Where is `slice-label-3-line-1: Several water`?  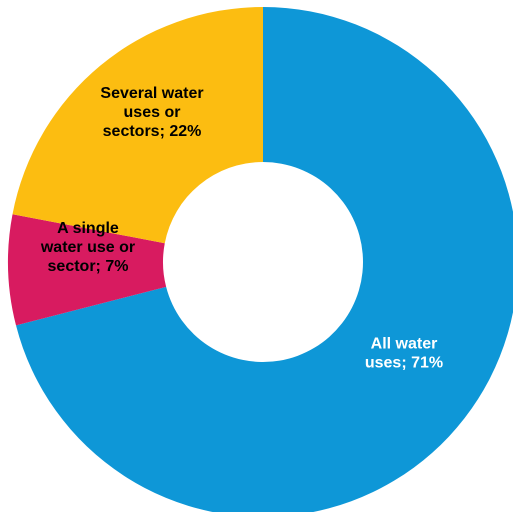
slice-label-3-line-1: Several water is located at coordinates (151, 93).